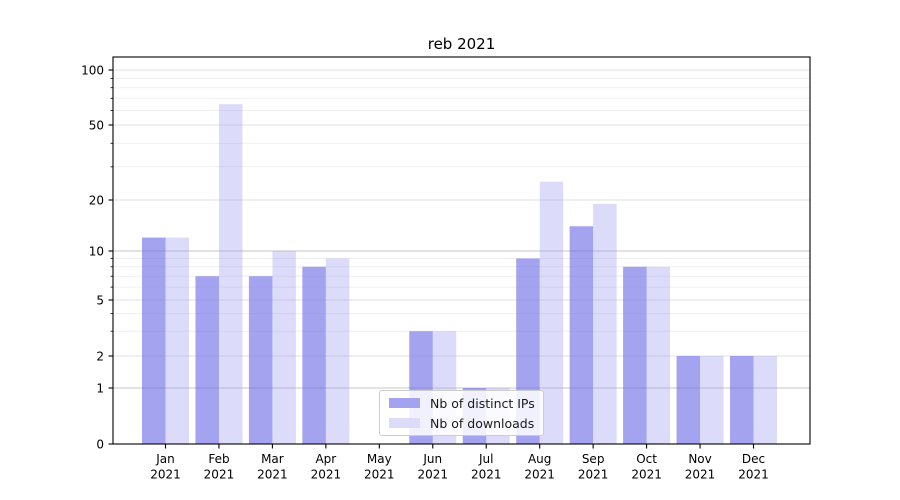  Describe the element at coordinates (96, 252) in the screenshot. I see `y-tick-label-10: 10` at that location.